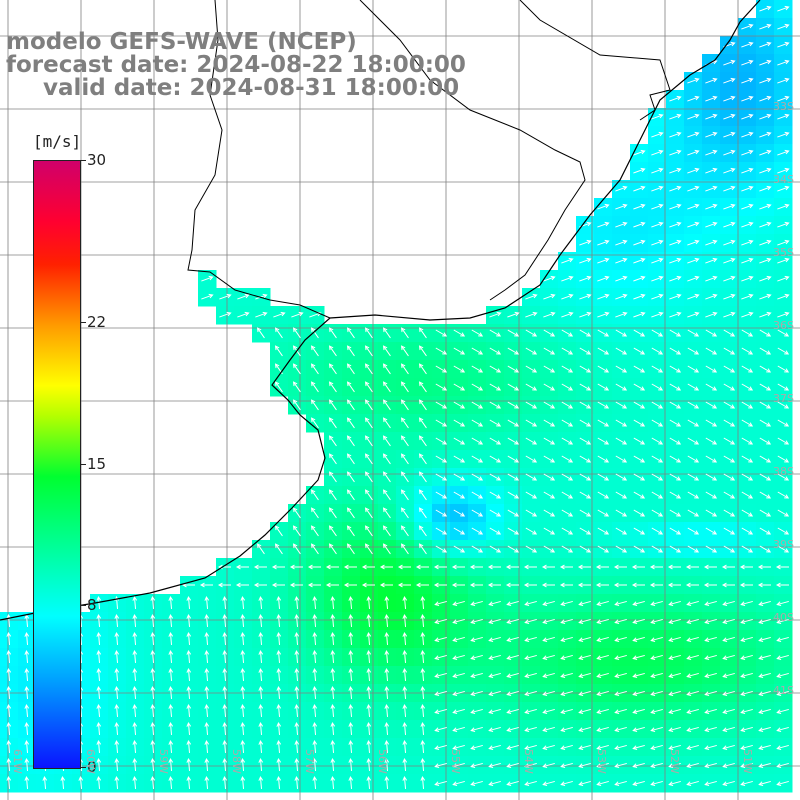  Describe the element at coordinates (528, 761) in the screenshot. I see `longitude-label: 54W` at that location.